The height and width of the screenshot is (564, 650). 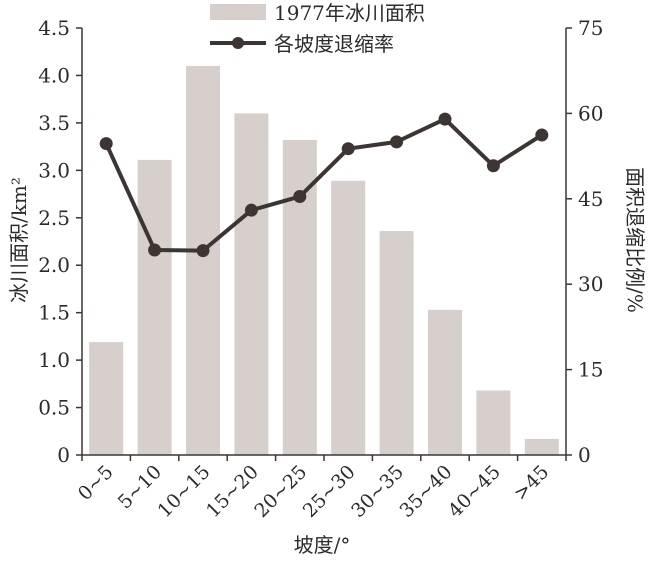 I want to click on bar-5~10, so click(x=154, y=307).